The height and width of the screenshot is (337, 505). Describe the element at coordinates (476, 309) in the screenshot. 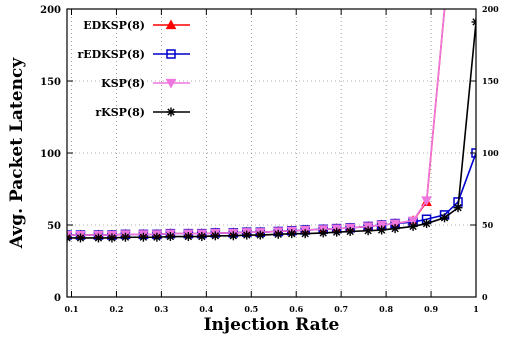

I see `x-tick-label: 1` at that location.